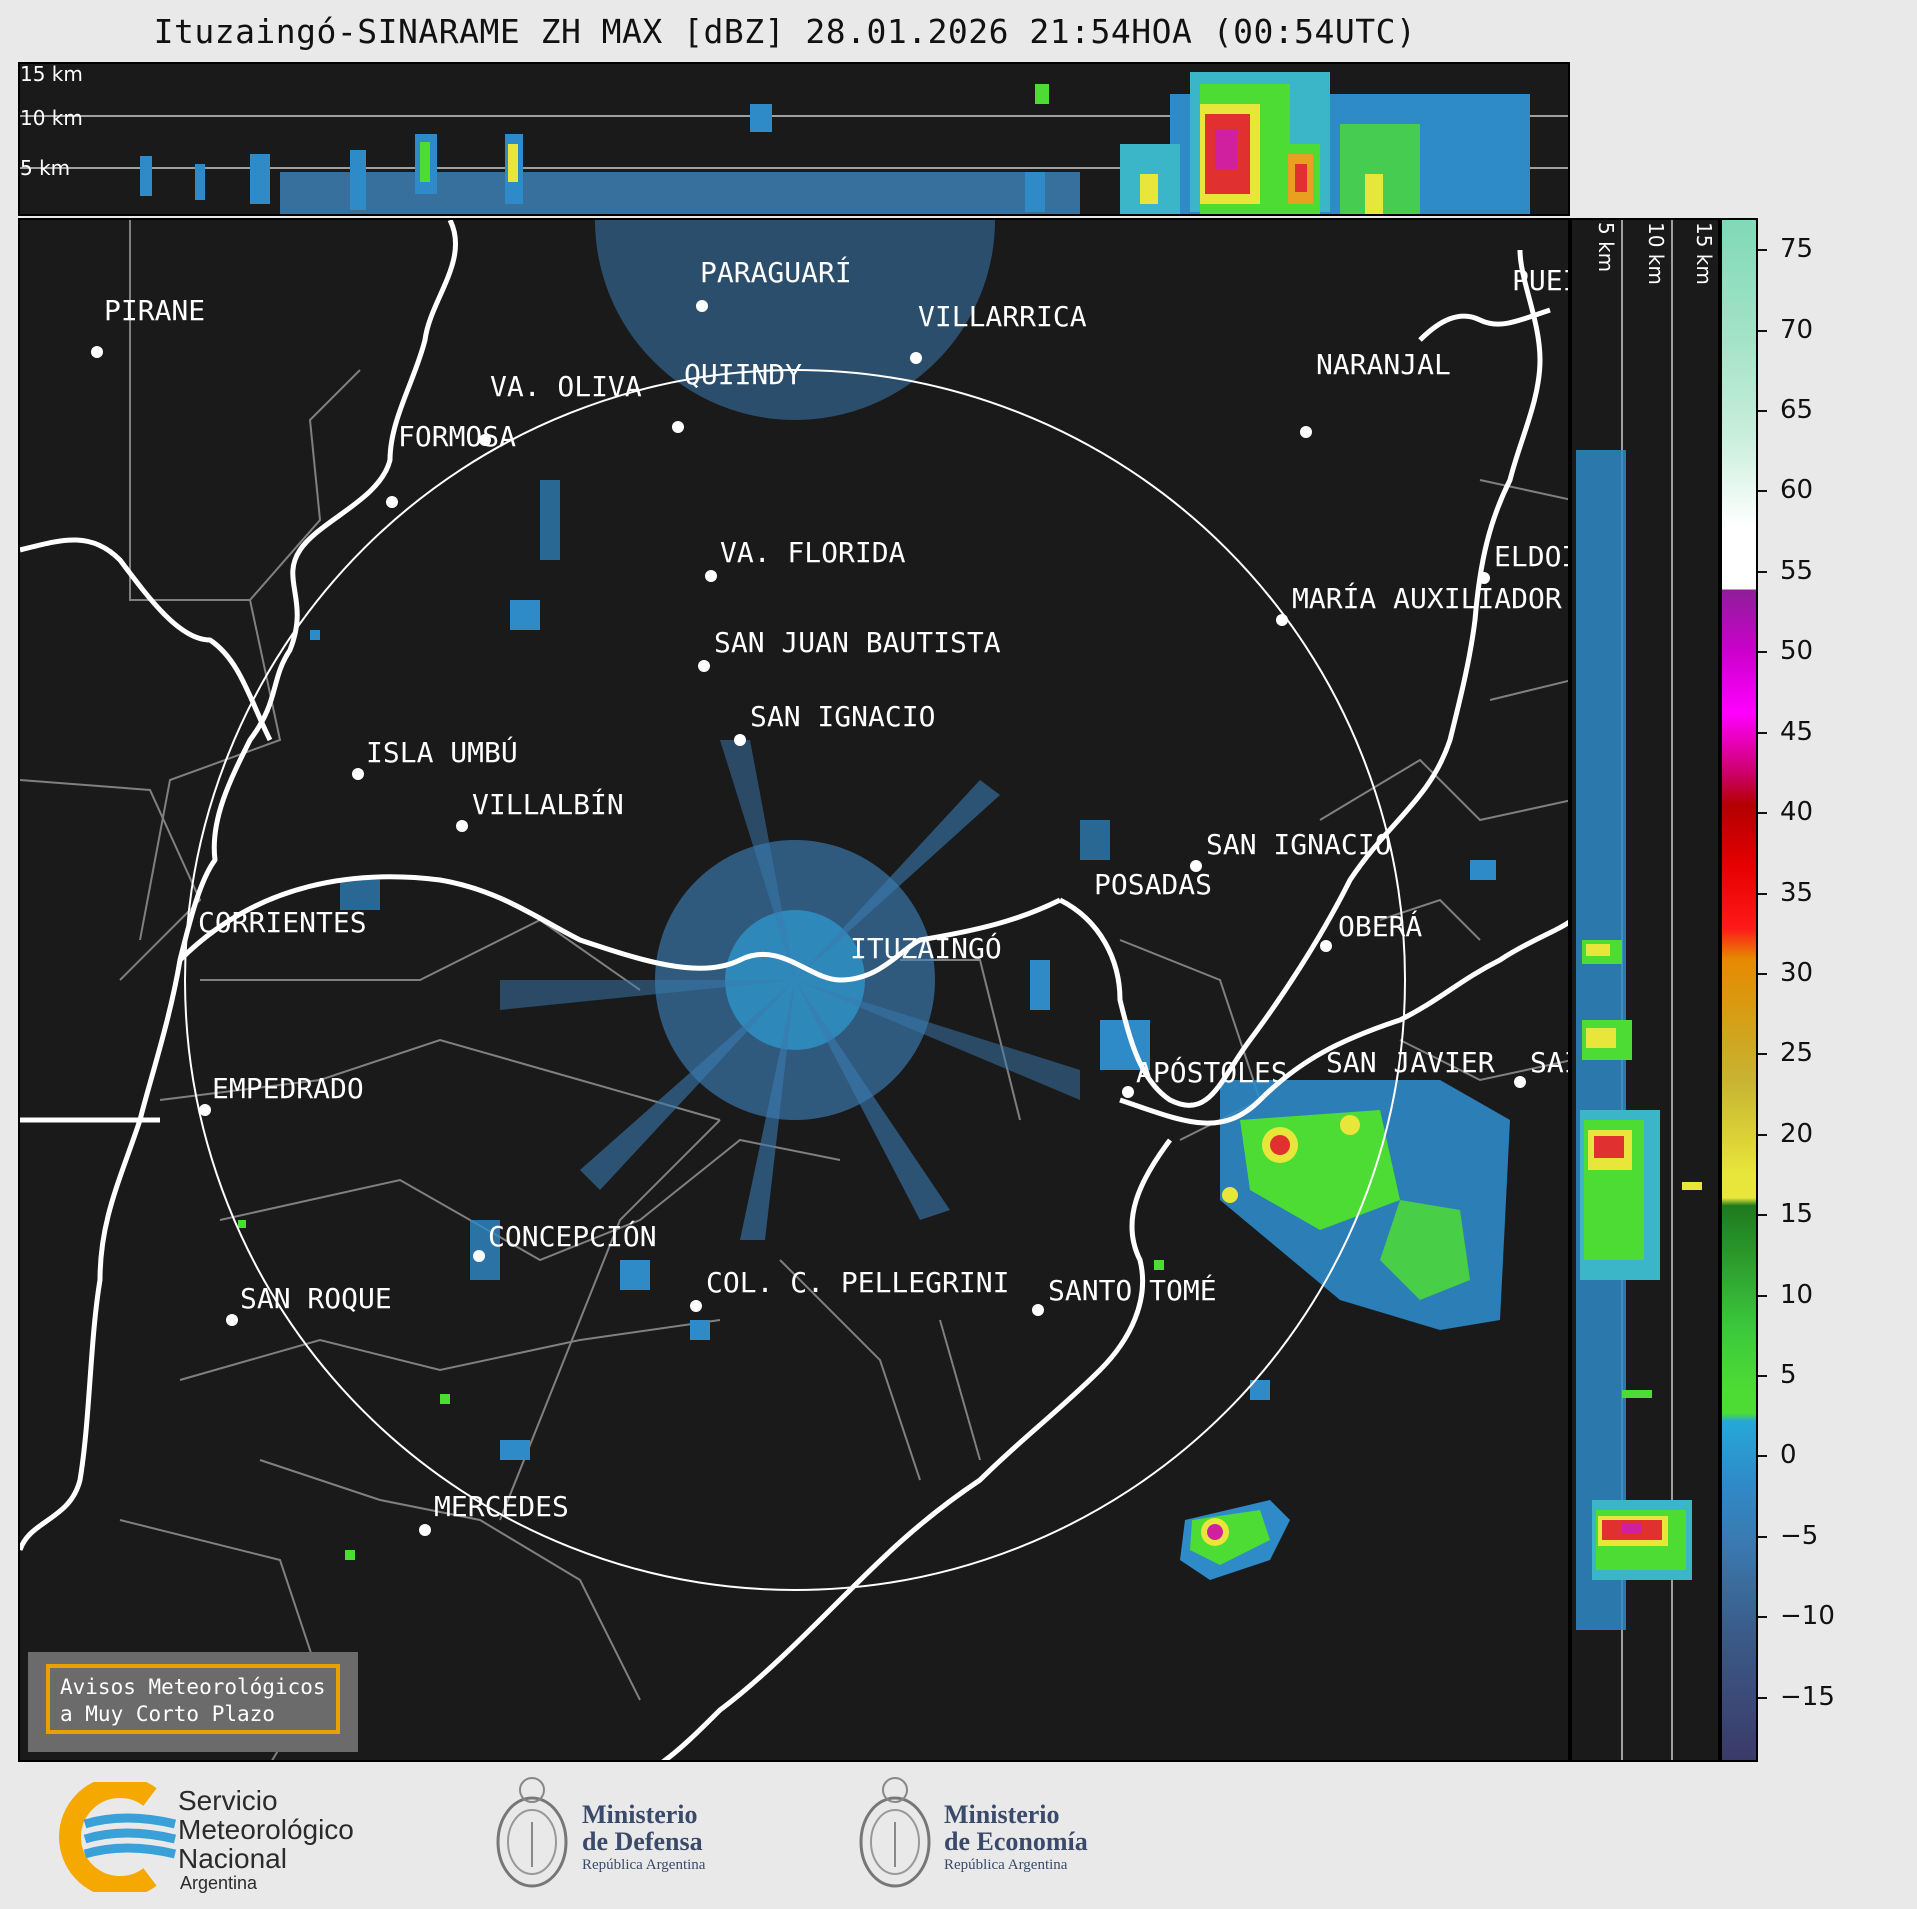 The image size is (1917, 1909). I want to click on city-naranjal: NARANJAL, so click(1383, 364).